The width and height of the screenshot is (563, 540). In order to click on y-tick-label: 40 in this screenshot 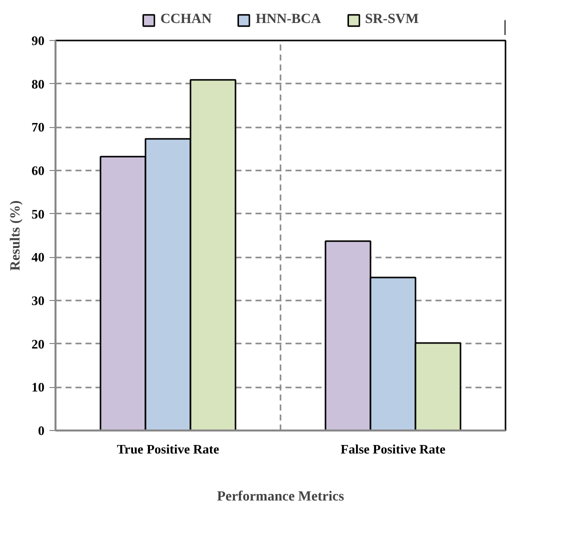, I will do `click(38, 257)`.